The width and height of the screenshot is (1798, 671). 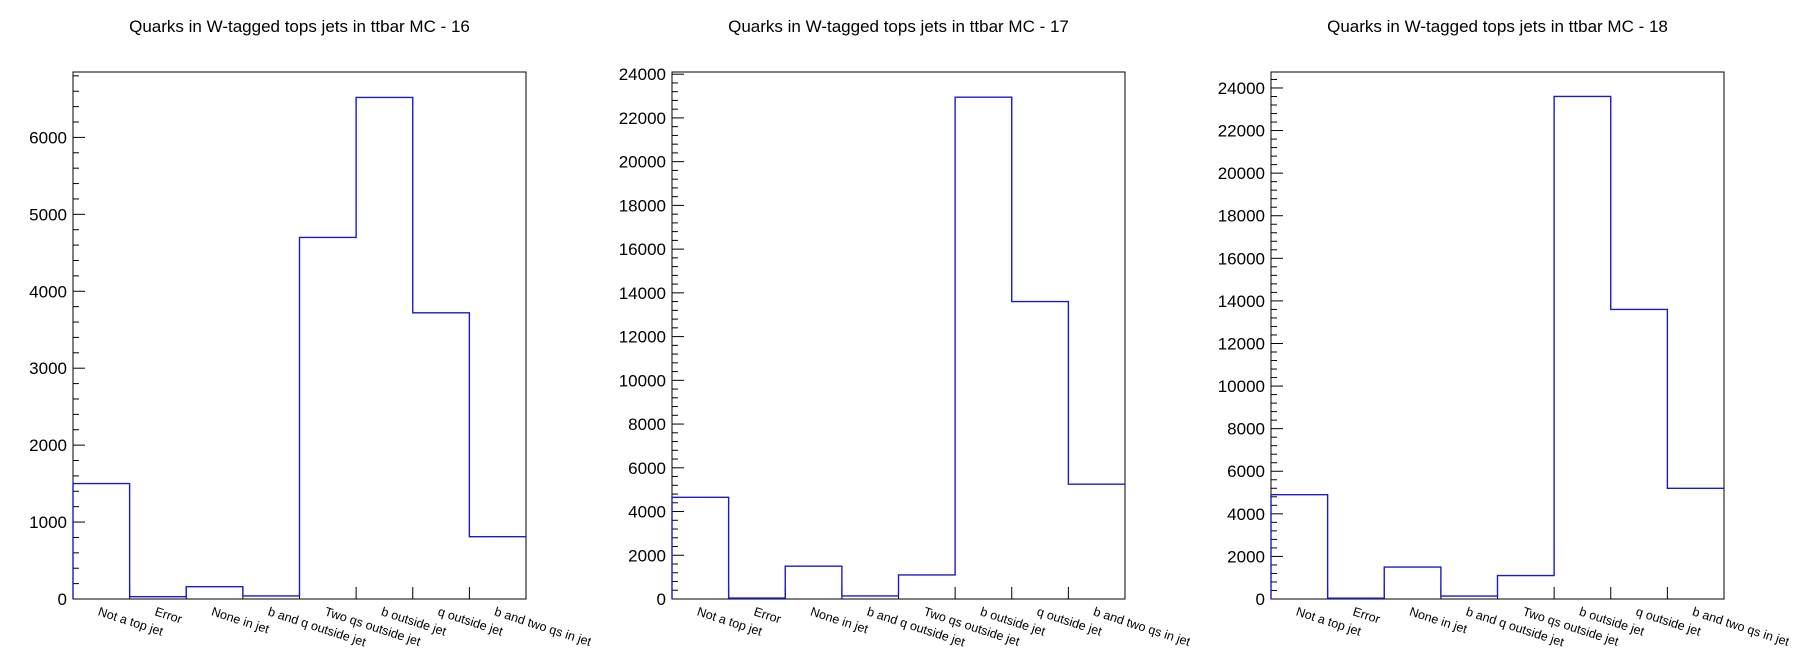 What do you see at coordinates (48, 368) in the screenshot?
I see `y-tick-label: 3000` at bounding box center [48, 368].